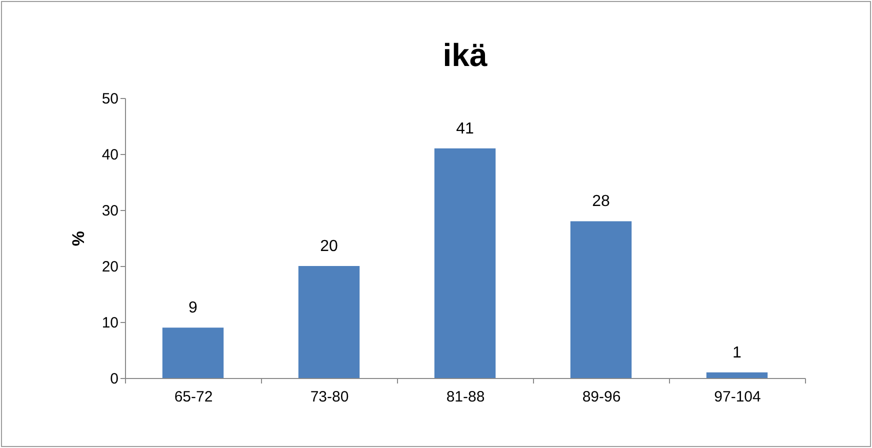 The width and height of the screenshot is (872, 448). I want to click on y-tick-label: 50, so click(110, 99).